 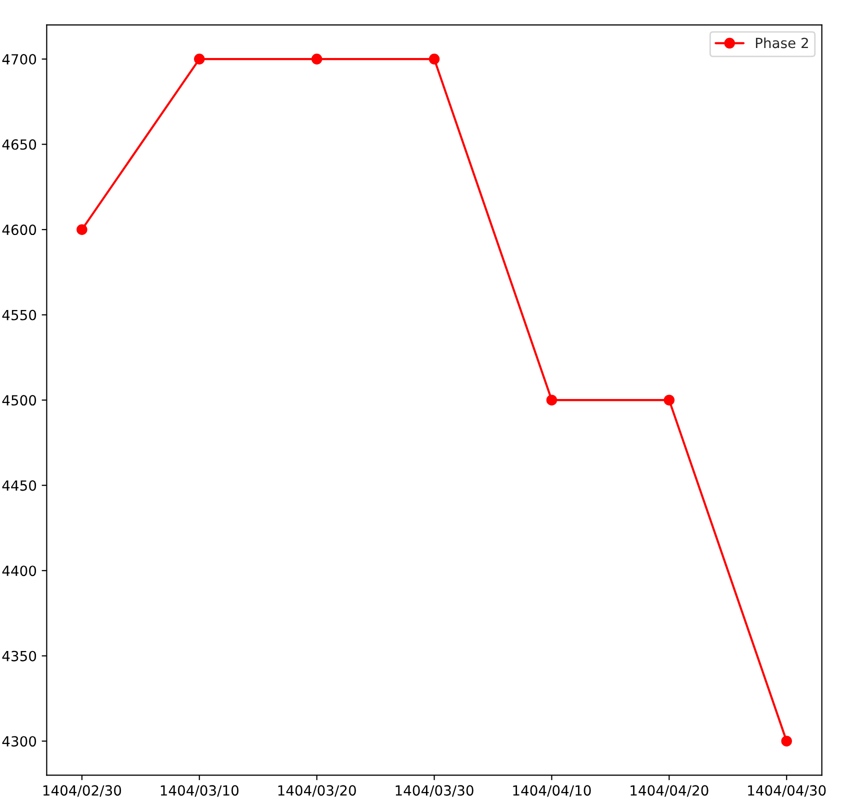 I want to click on y-tick-label: 4300, so click(x=19, y=741).